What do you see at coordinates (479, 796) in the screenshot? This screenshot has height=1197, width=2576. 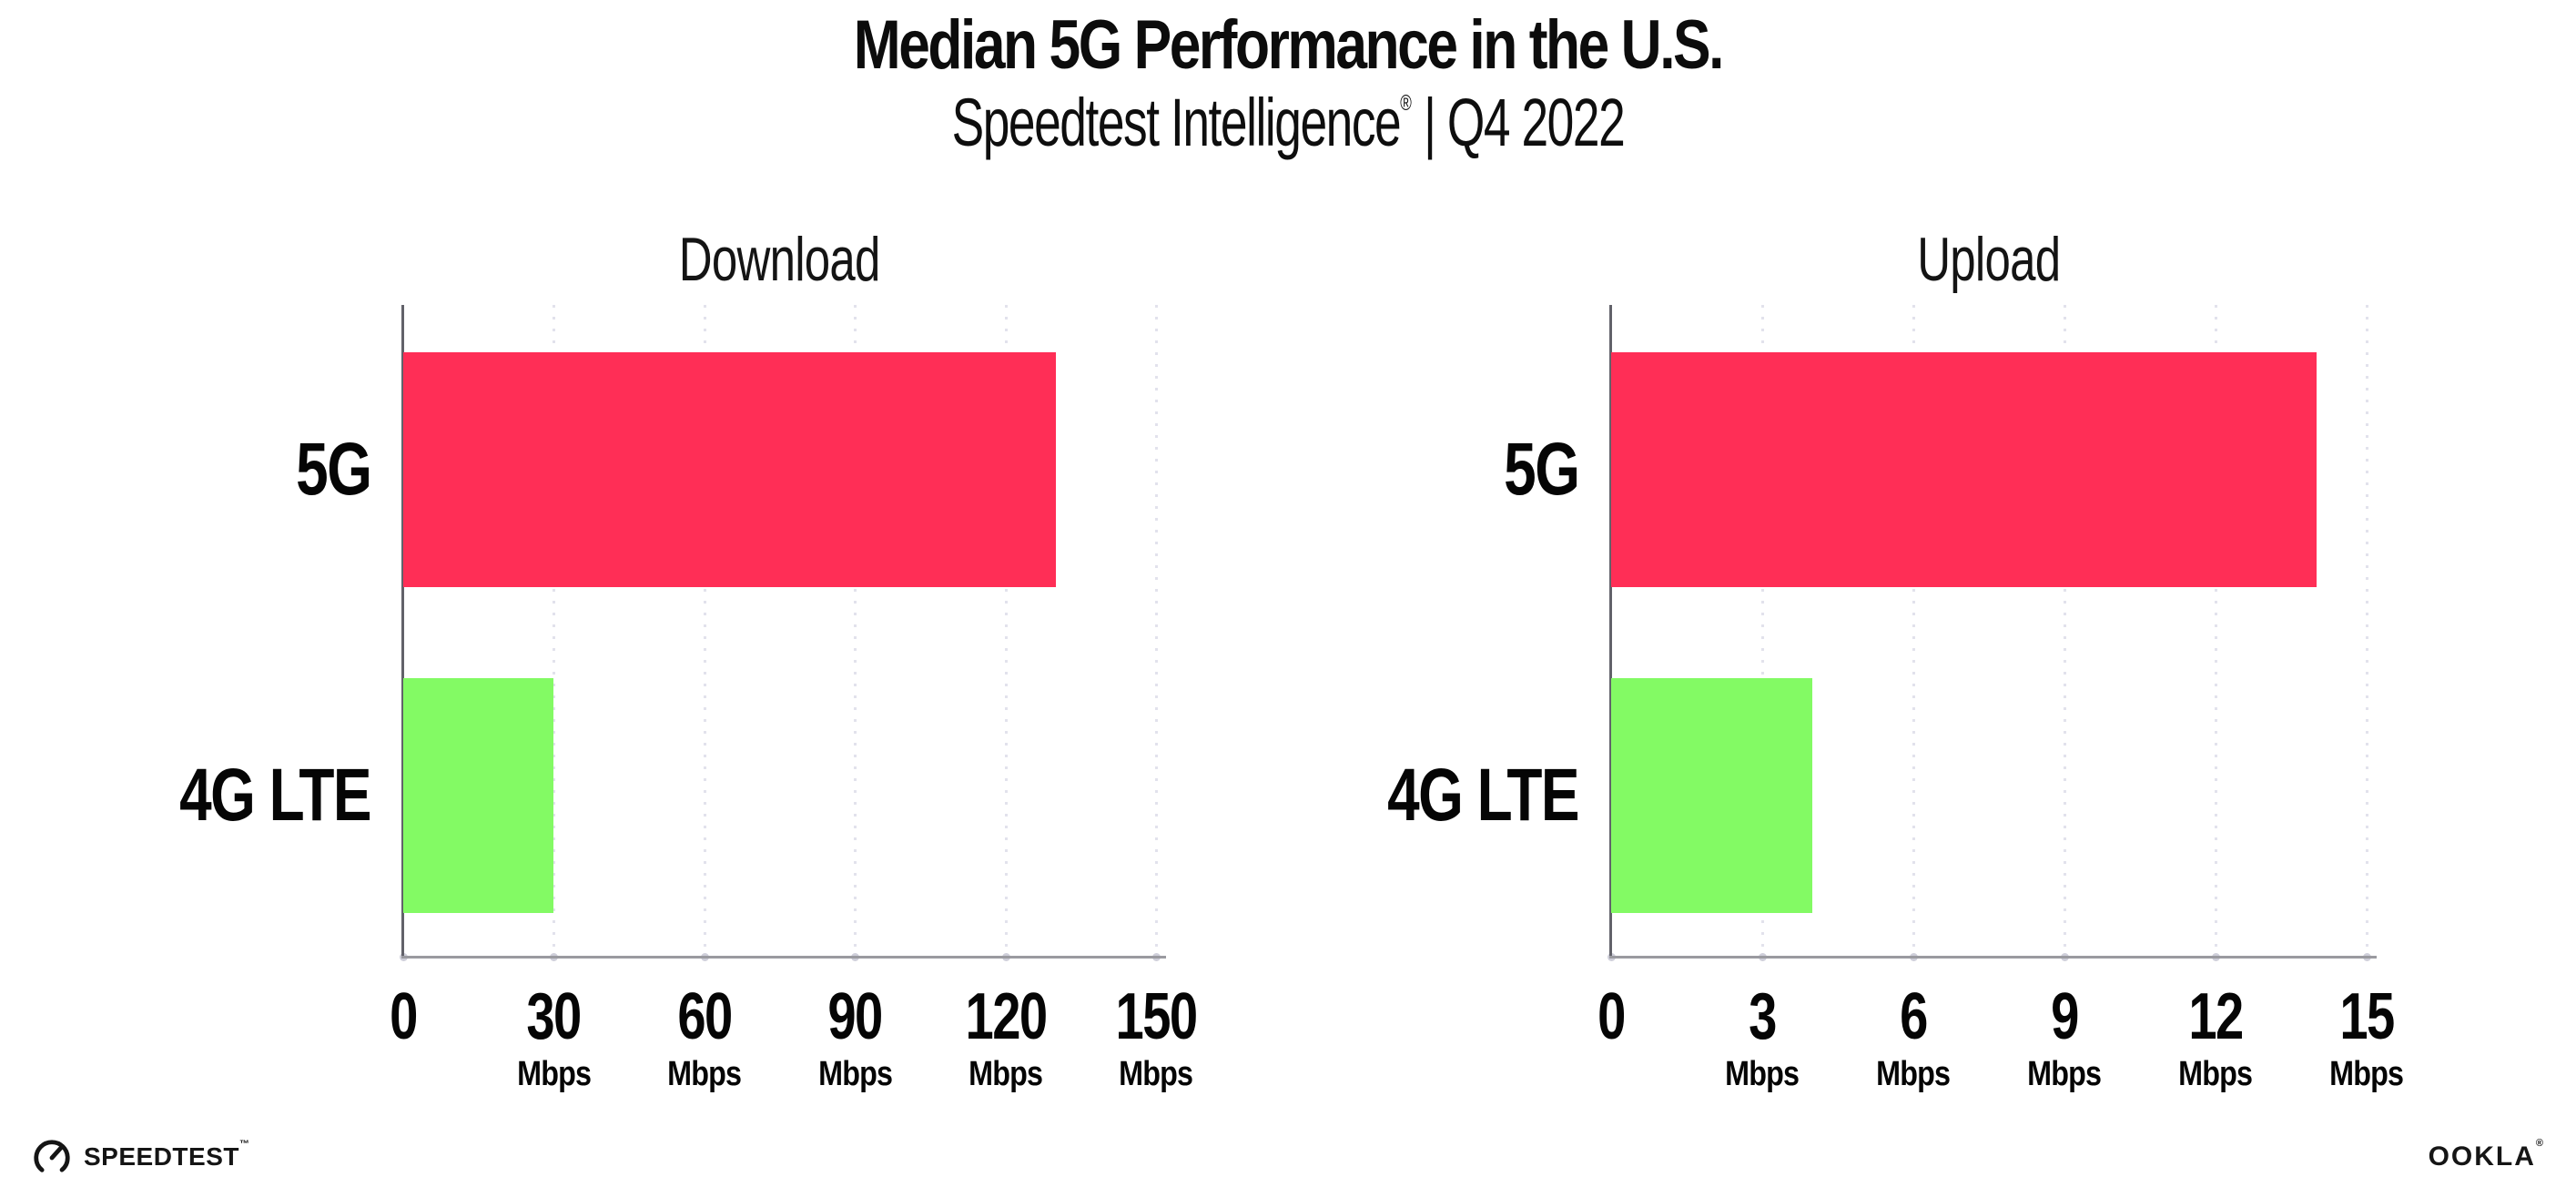 I see `bar-download-4g-lte` at bounding box center [479, 796].